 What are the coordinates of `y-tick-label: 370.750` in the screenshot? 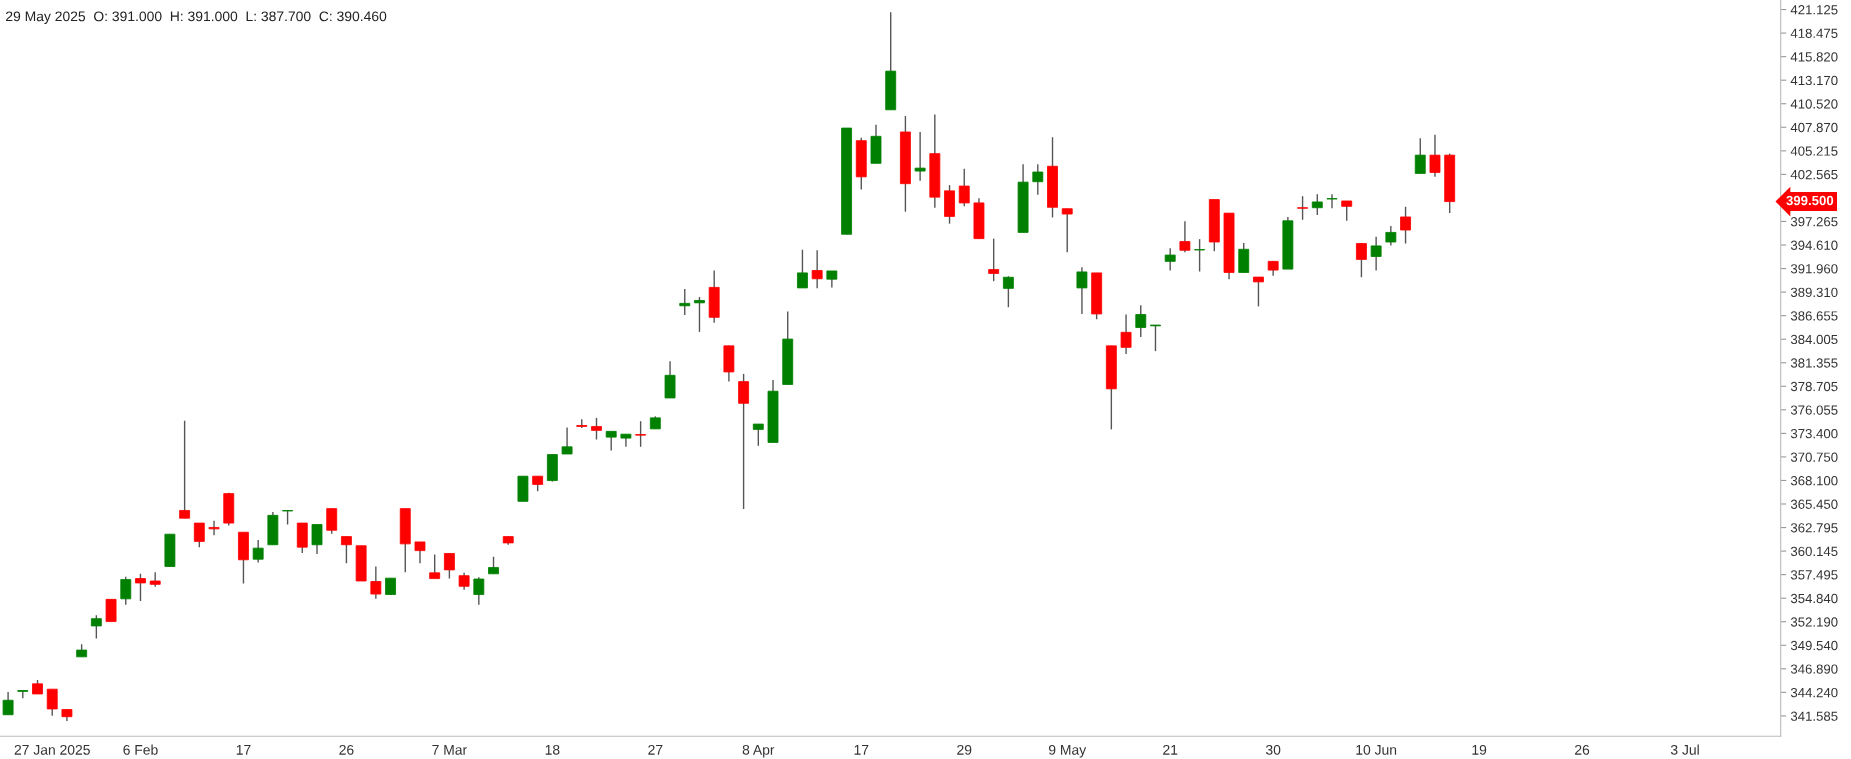 It's located at (1814, 457).